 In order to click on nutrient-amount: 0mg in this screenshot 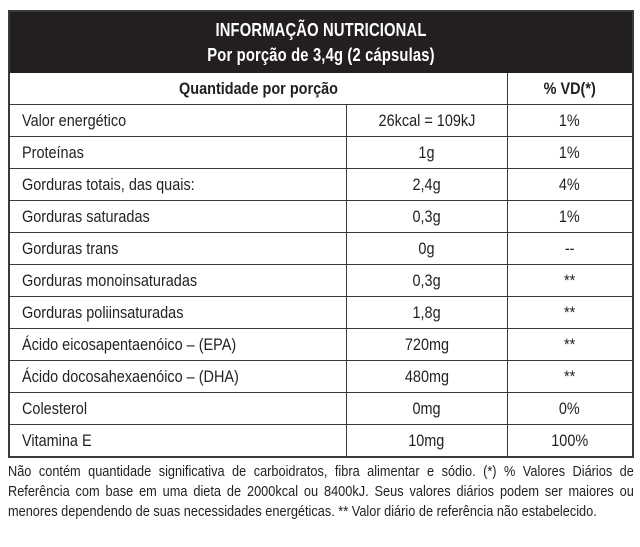, I will do `click(426, 408)`.